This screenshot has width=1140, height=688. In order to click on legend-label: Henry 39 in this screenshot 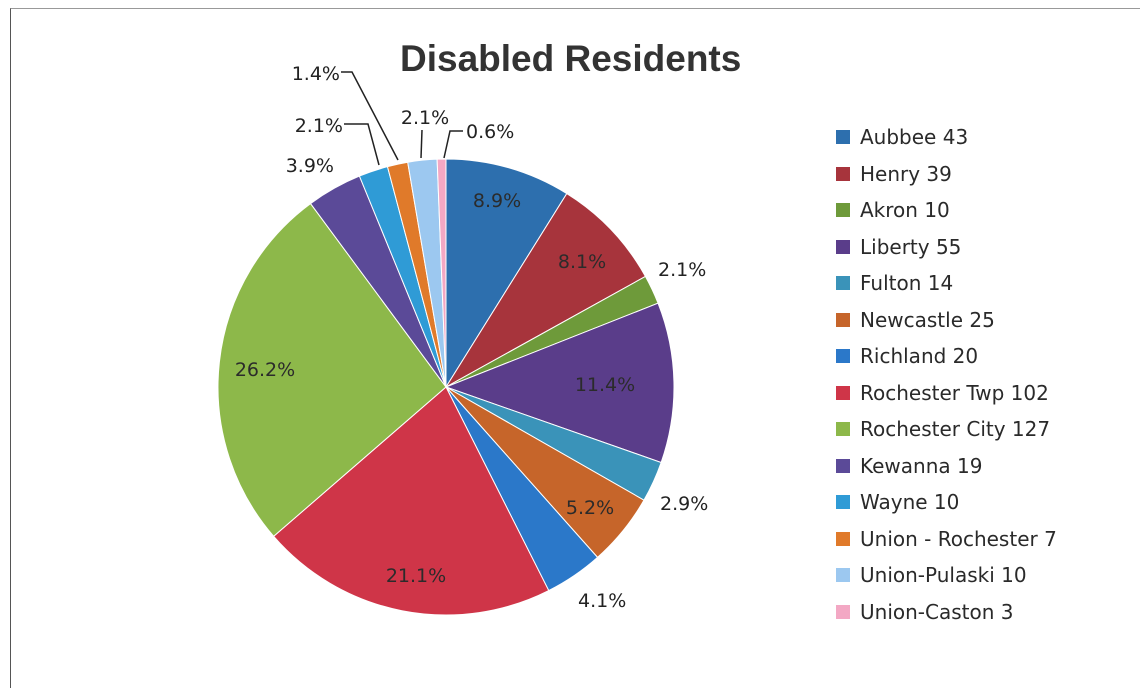, I will do `click(906, 173)`.